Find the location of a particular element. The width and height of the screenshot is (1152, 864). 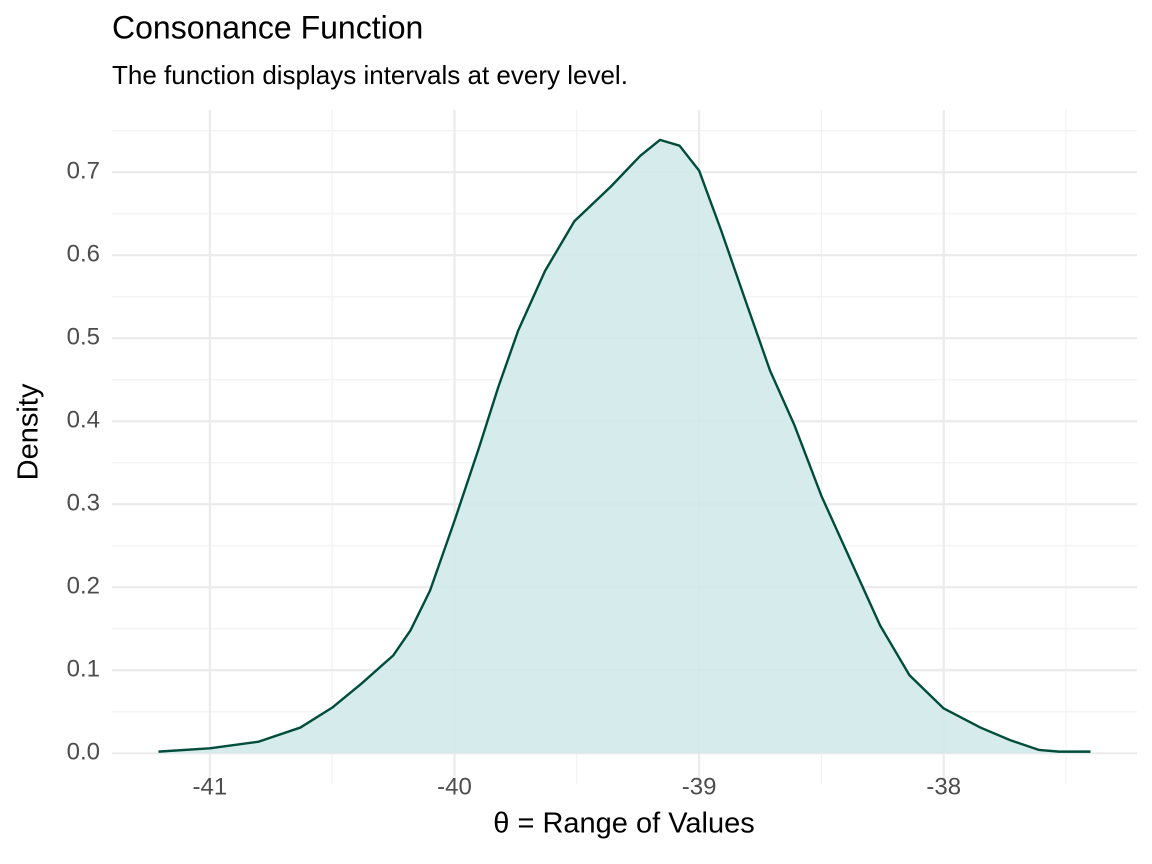

y-tick-label: 0.0 is located at coordinates (83, 752).